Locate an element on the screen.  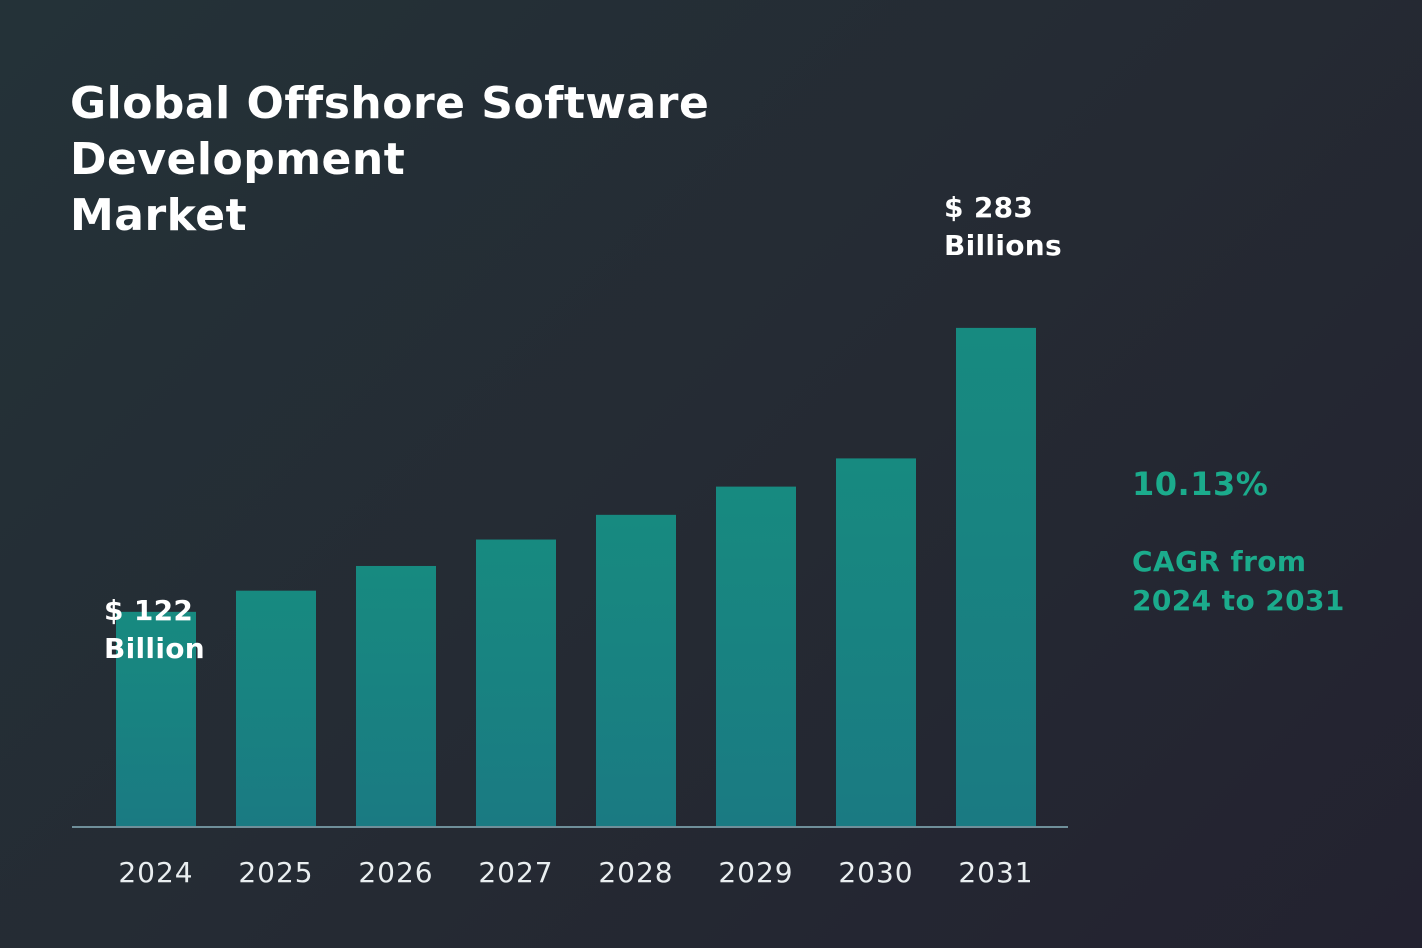
bar-2031 is located at coordinates (996, 577).